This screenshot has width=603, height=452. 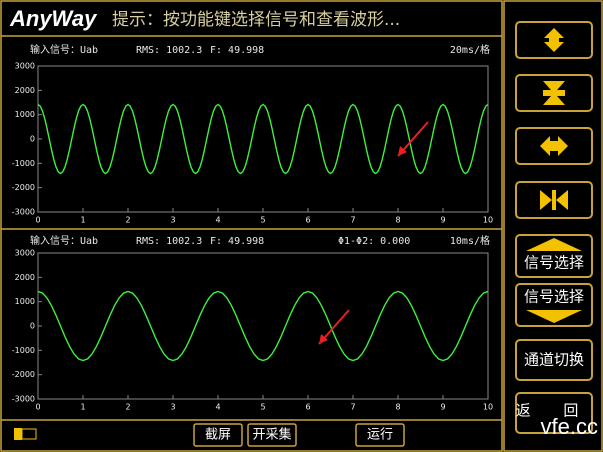 I want to click on bottom-button-label: 运行, so click(x=380, y=435).